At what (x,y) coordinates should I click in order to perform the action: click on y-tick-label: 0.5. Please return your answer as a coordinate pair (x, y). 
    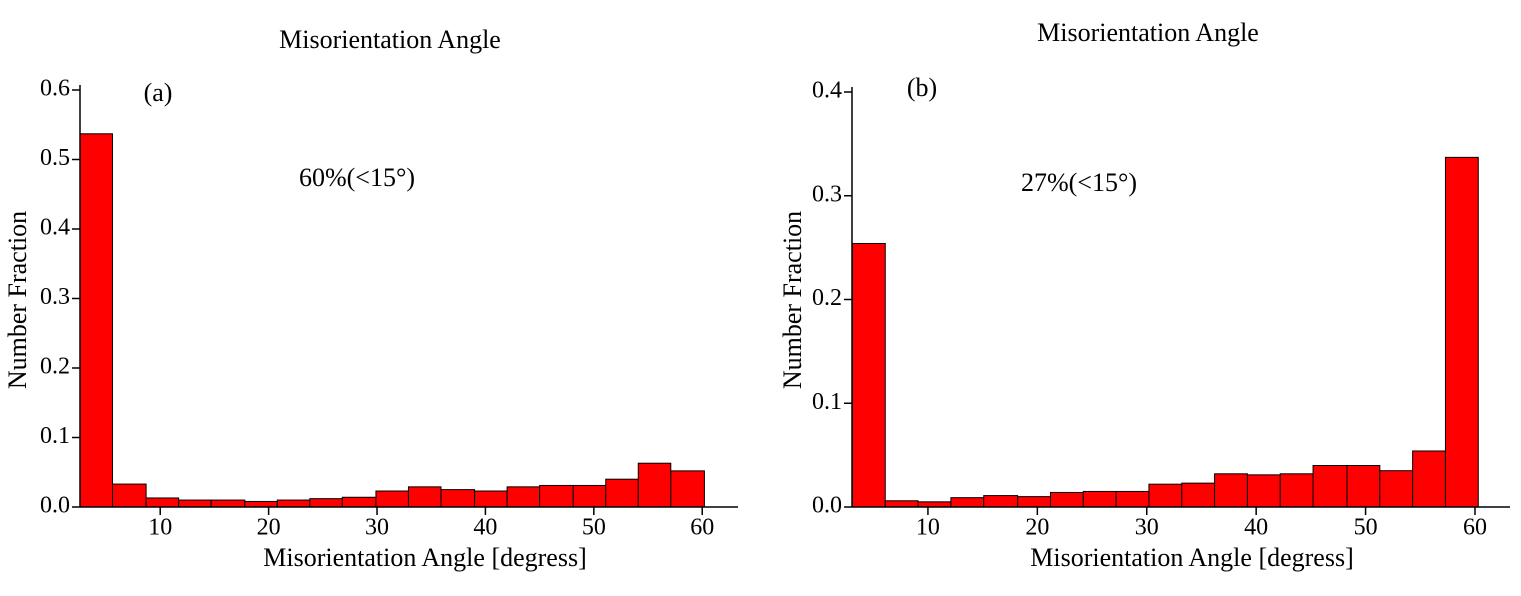
    Looking at the image, I should click on (55, 158).